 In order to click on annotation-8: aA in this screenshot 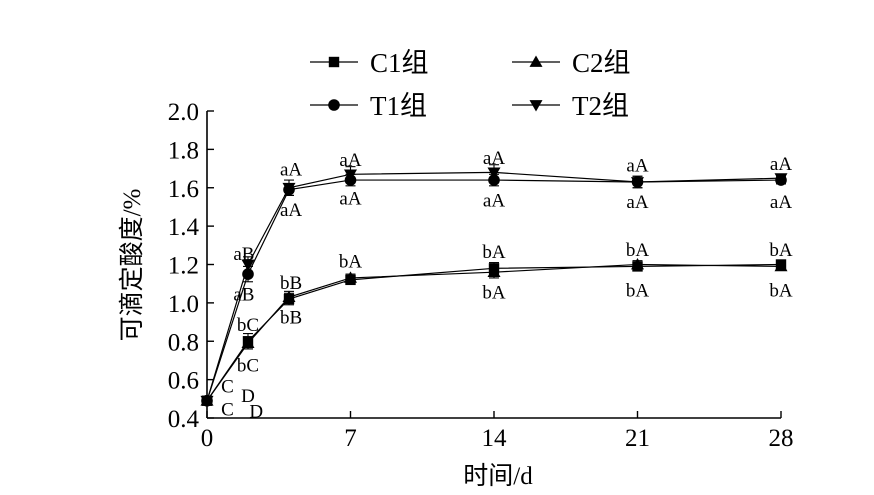, I will do `click(291, 170)`.